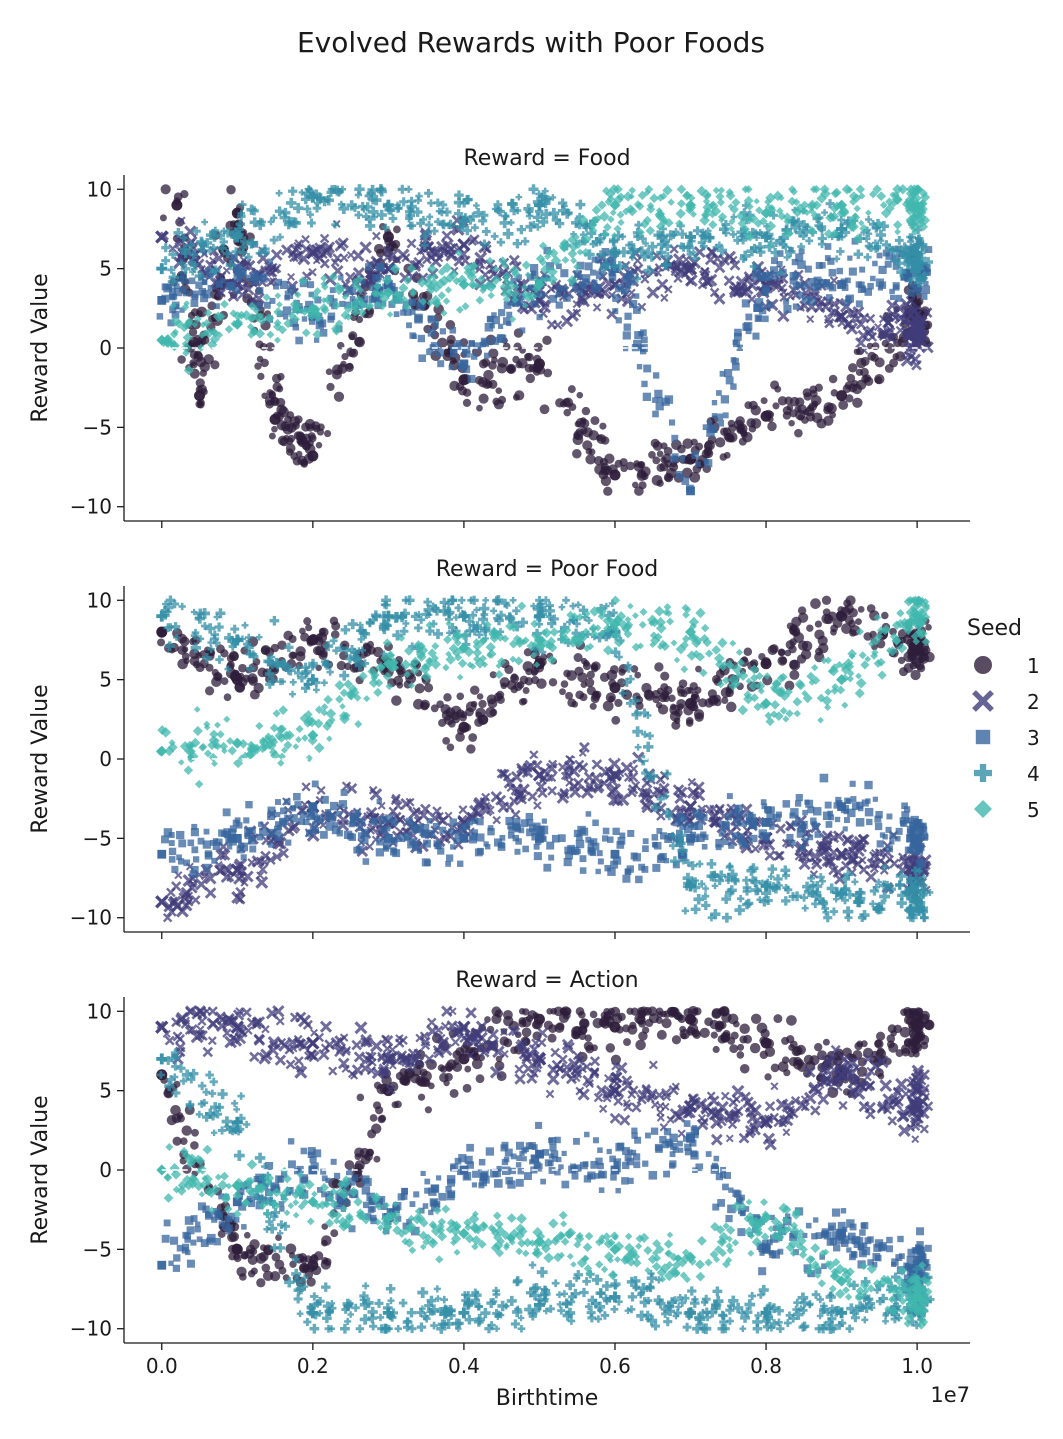 The width and height of the screenshot is (1063, 1439). I want to click on data-point-mark-shape-v, so click(161, 269).